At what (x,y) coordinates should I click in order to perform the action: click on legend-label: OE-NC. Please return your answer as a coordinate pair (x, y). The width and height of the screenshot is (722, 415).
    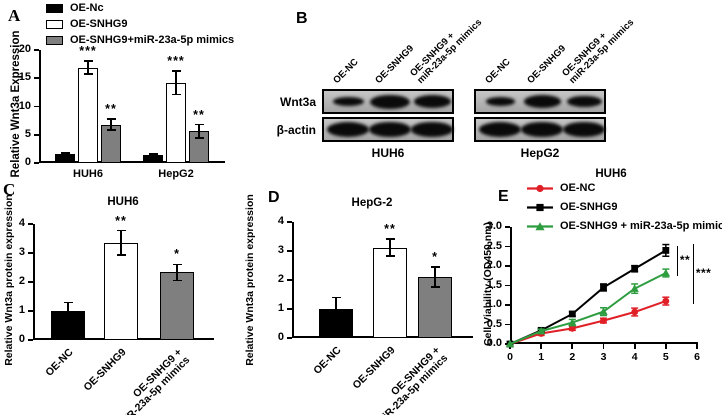
    Looking at the image, I should click on (578, 188).